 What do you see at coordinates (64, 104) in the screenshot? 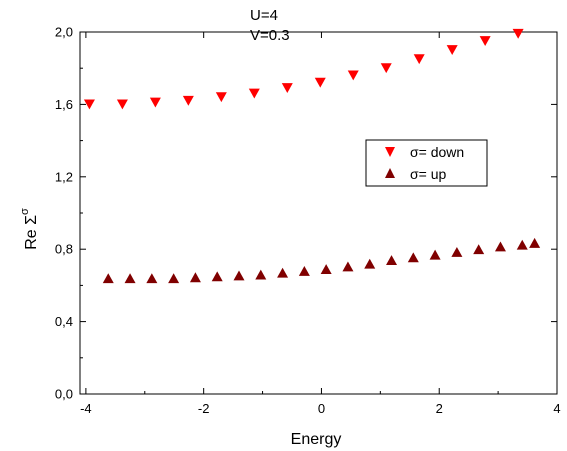
I see `y-tick-label: 1,6` at bounding box center [64, 104].